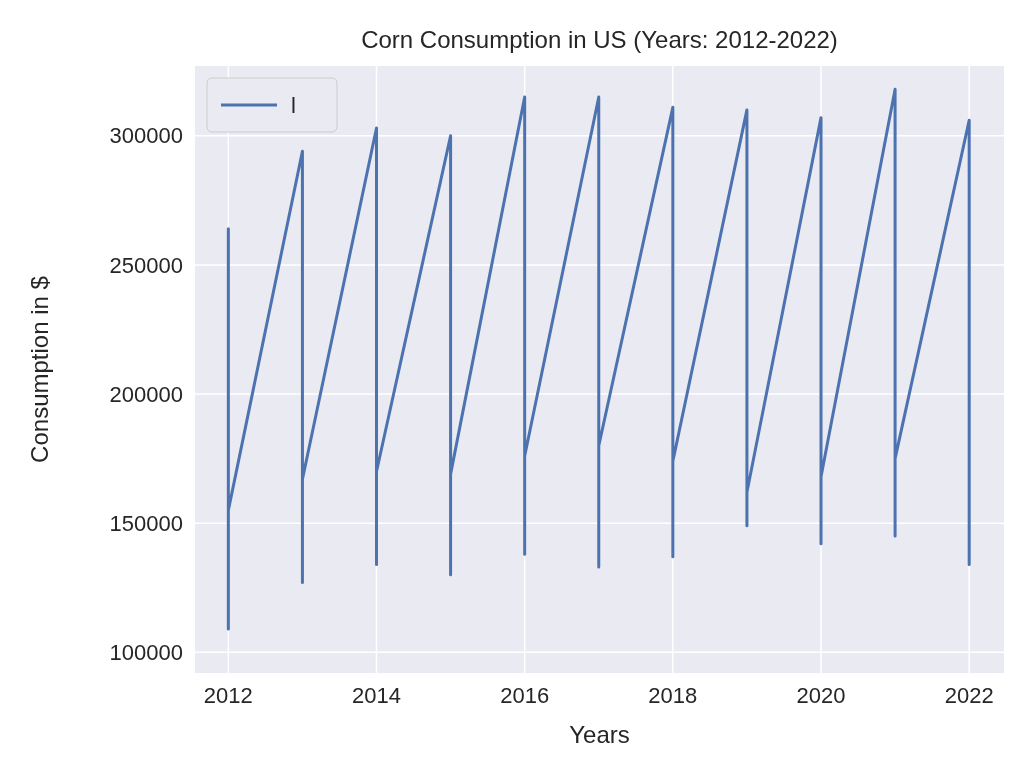  I want to click on x-tick-label: 2016, so click(525, 695).